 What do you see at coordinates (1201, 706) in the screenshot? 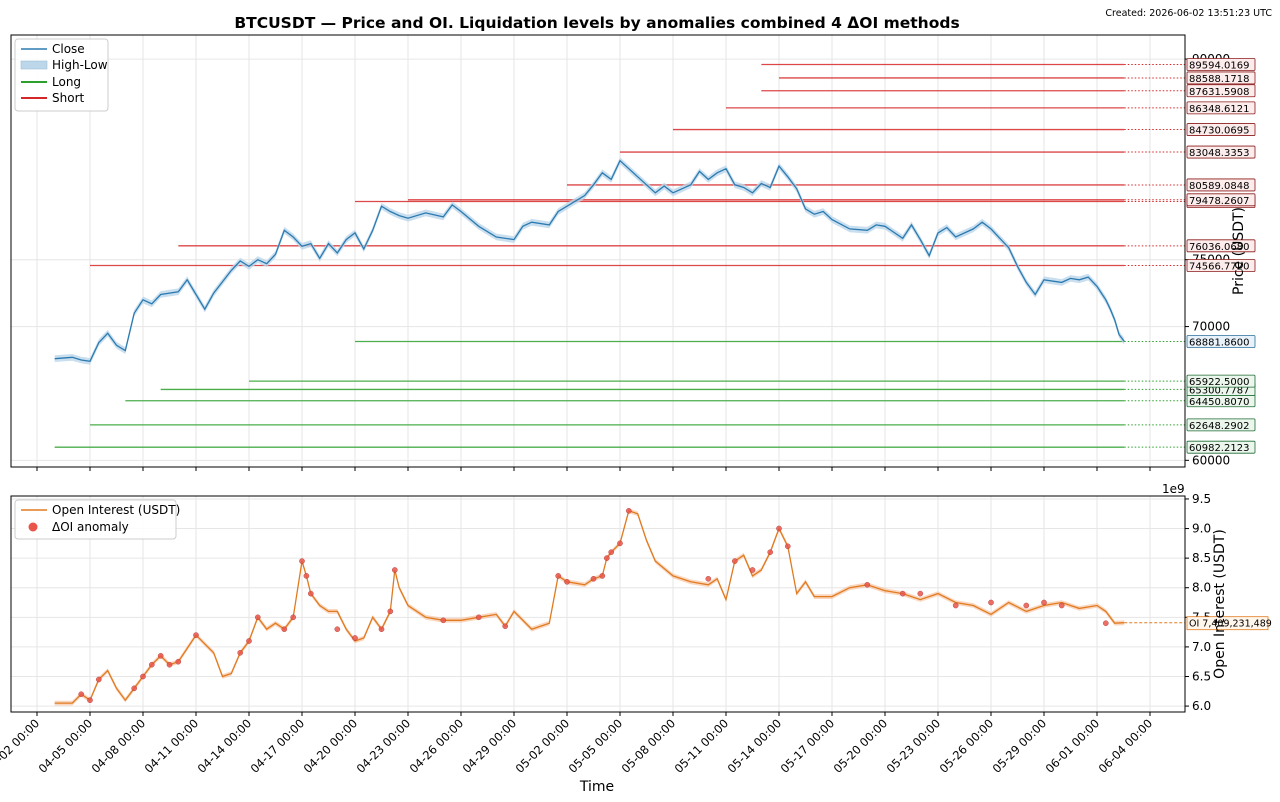
I see `oi-y-tick-label: 6.0` at bounding box center [1201, 706].